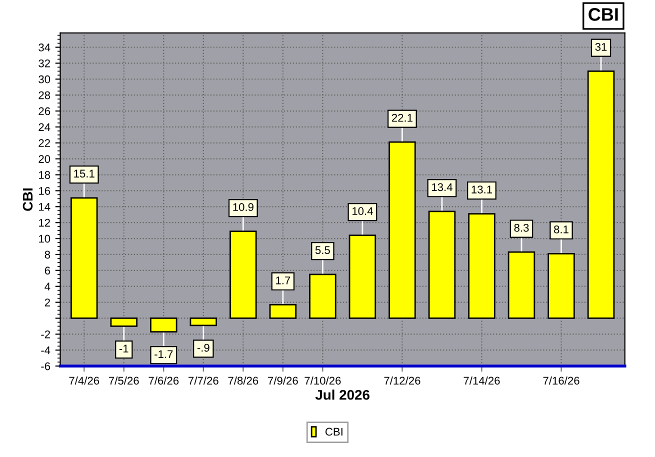 This screenshot has height=457, width=655. I want to click on y-tick-label: 6, so click(47, 270).